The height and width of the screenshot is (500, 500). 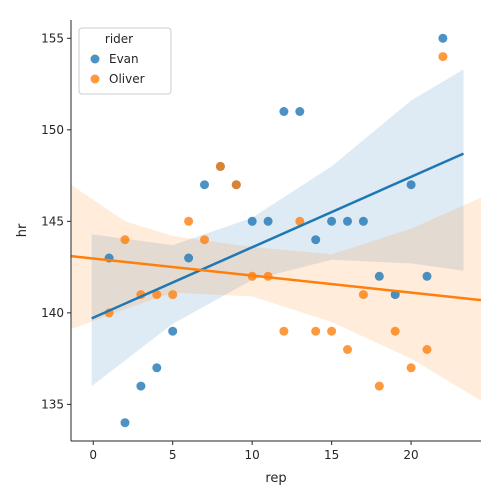 What do you see at coordinates (52, 38) in the screenshot?
I see `y-tick-label: 155` at bounding box center [52, 38].